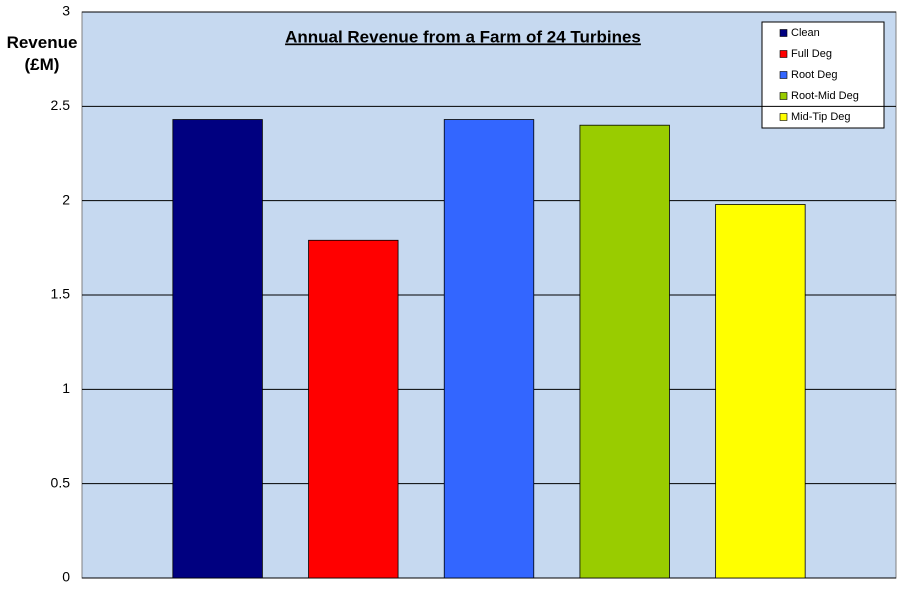  What do you see at coordinates (66, 577) in the screenshot?
I see `y-tick-label: 0` at bounding box center [66, 577].